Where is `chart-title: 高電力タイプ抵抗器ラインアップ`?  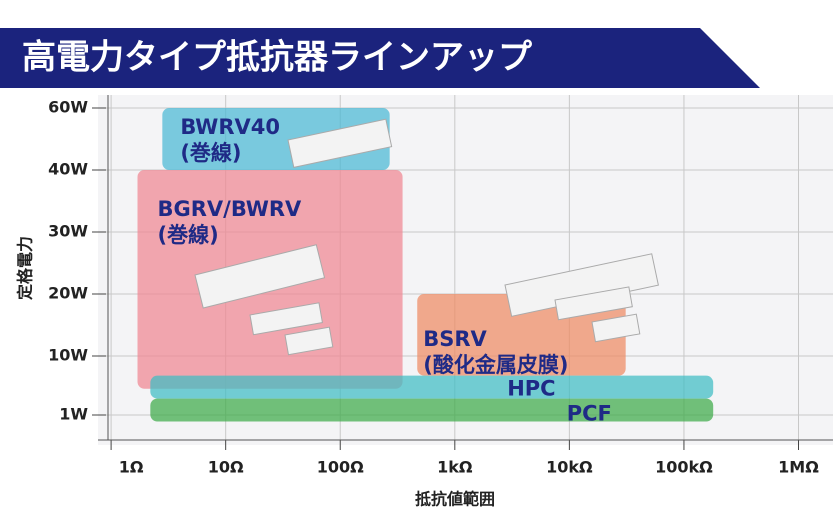 chart-title: 高電力タイプ抵抗器ラインアップ is located at coordinates (277, 58).